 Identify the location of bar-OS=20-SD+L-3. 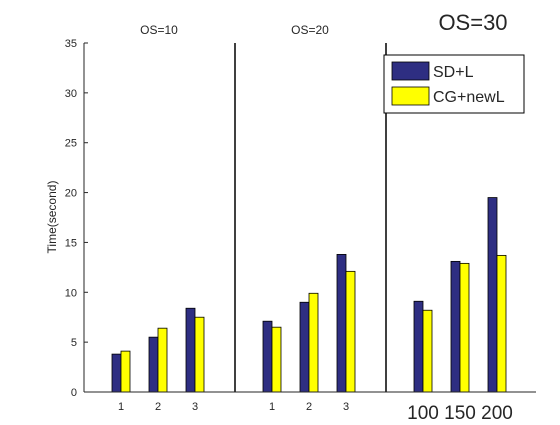
(341, 323).